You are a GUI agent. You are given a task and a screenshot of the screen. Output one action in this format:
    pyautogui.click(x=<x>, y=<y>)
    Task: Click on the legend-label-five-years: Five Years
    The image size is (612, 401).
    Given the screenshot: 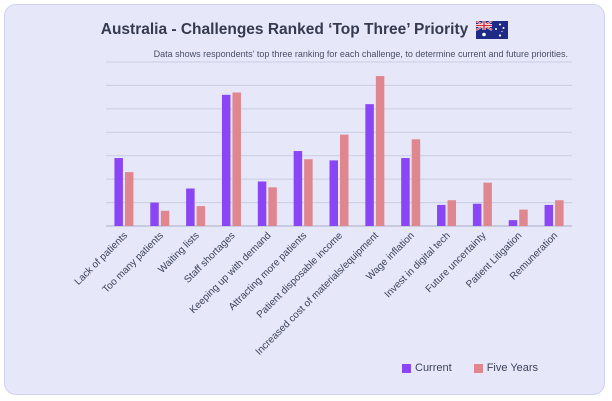 What is the action you would take?
    pyautogui.click(x=512, y=368)
    